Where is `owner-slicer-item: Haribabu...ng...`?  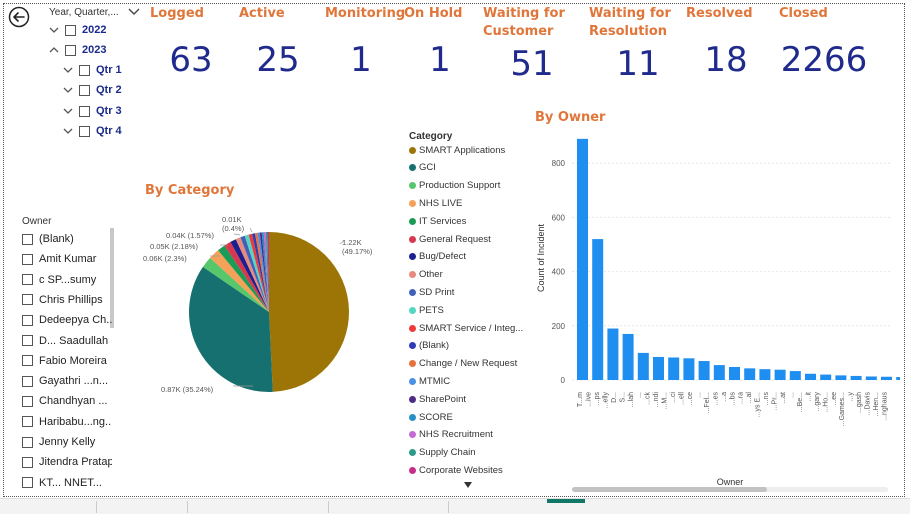
owner-slicer-item: Haribabu...ng... is located at coordinates (67, 422).